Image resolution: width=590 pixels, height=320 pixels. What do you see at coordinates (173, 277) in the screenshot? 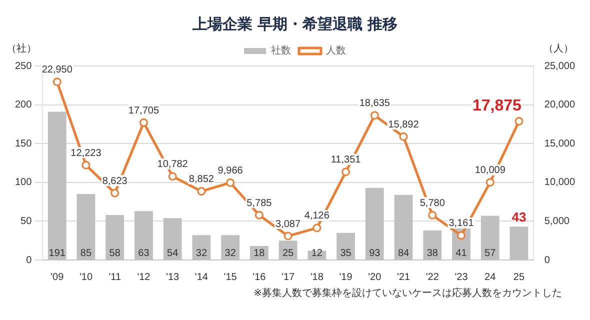
I see `x-tick-label: '13` at bounding box center [173, 277].